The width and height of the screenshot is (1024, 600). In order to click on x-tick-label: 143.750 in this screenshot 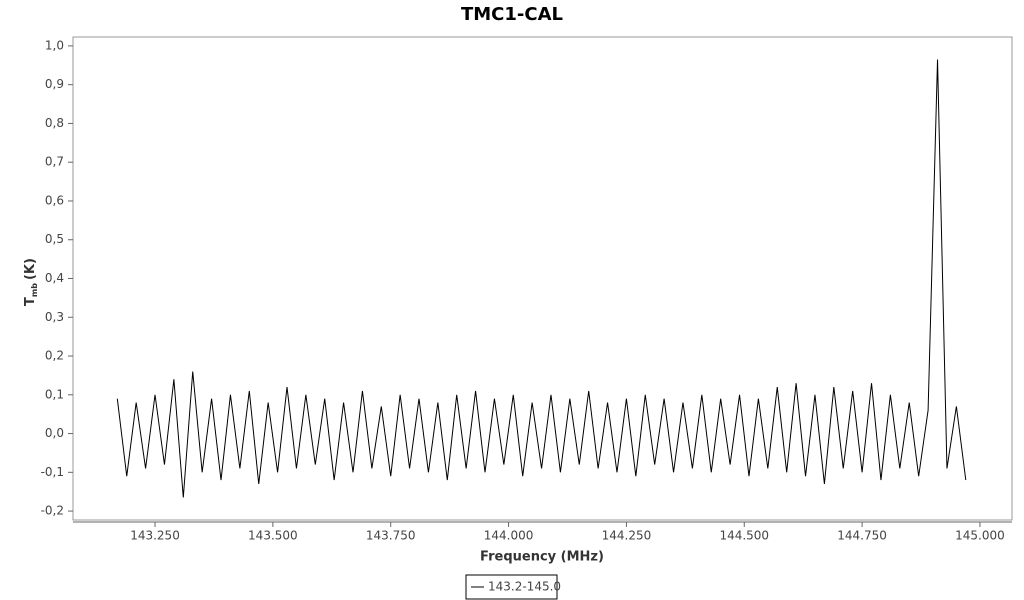, I will do `click(391, 536)`.